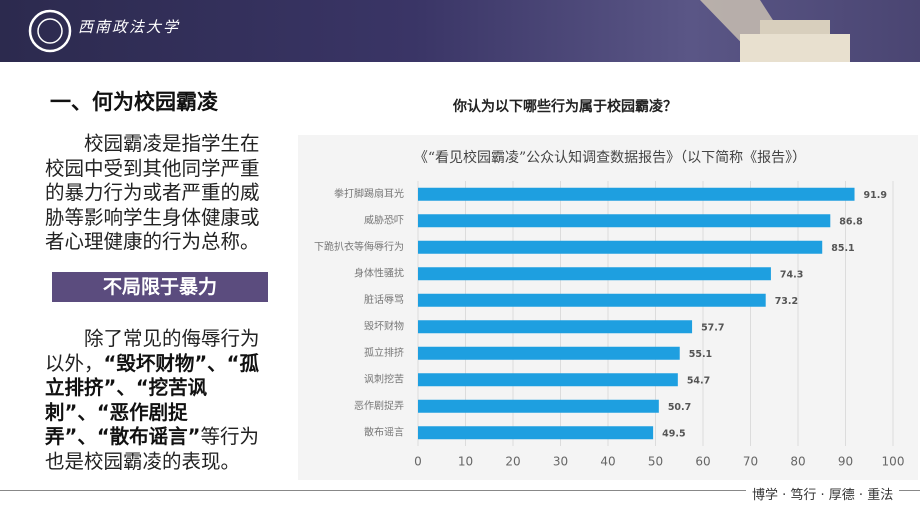 This screenshot has width=920, height=518. I want to click on y-tick-label: 恶作剧捉弄, so click(379, 405).